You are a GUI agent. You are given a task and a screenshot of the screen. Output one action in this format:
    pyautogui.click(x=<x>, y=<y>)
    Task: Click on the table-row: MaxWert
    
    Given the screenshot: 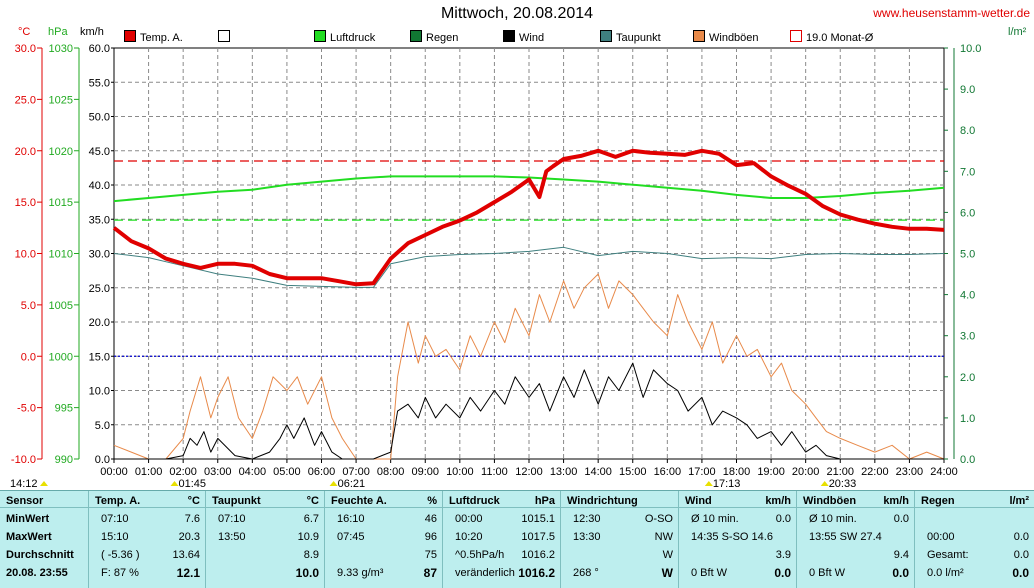 What is the action you would take?
    pyautogui.click(x=44, y=537)
    